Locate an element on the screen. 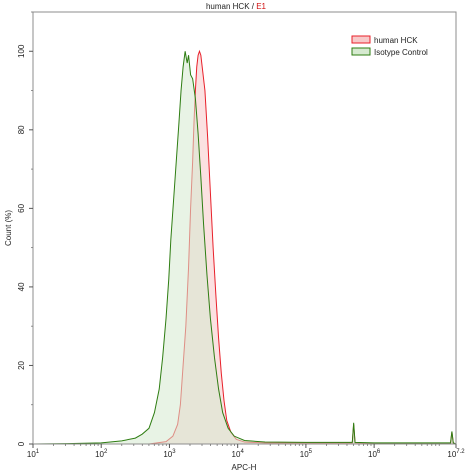  y-tick-label: 100 is located at coordinates (21, 51).